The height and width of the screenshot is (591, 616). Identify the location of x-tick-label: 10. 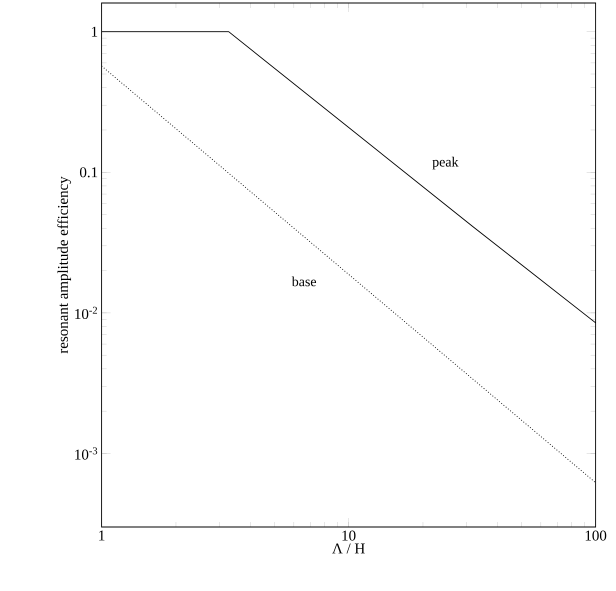
(349, 535).